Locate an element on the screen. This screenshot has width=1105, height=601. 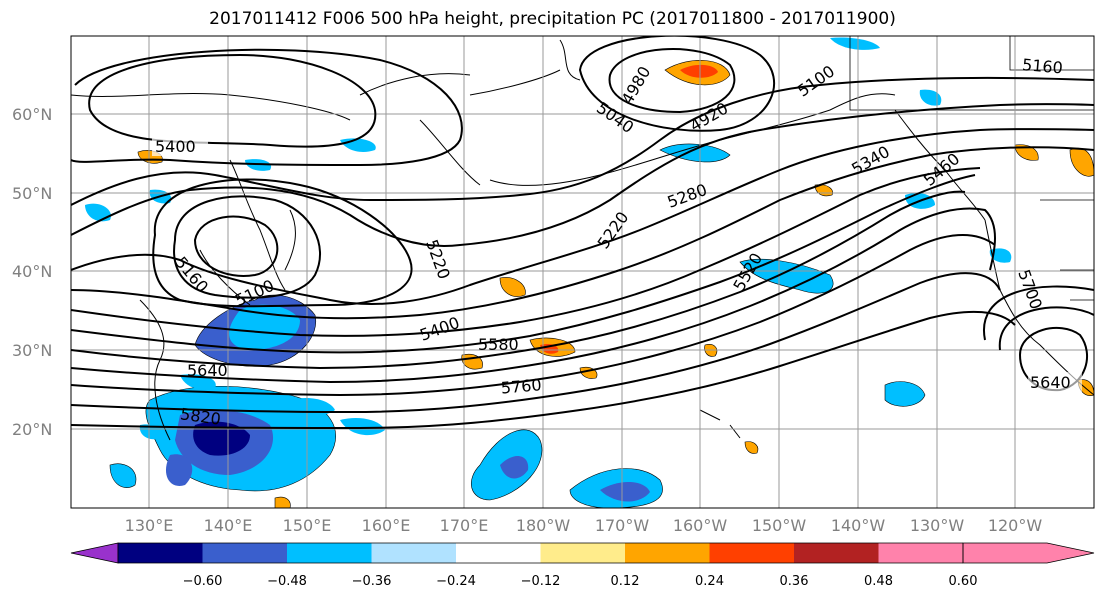
lon-label: 130°W is located at coordinates (937, 525).